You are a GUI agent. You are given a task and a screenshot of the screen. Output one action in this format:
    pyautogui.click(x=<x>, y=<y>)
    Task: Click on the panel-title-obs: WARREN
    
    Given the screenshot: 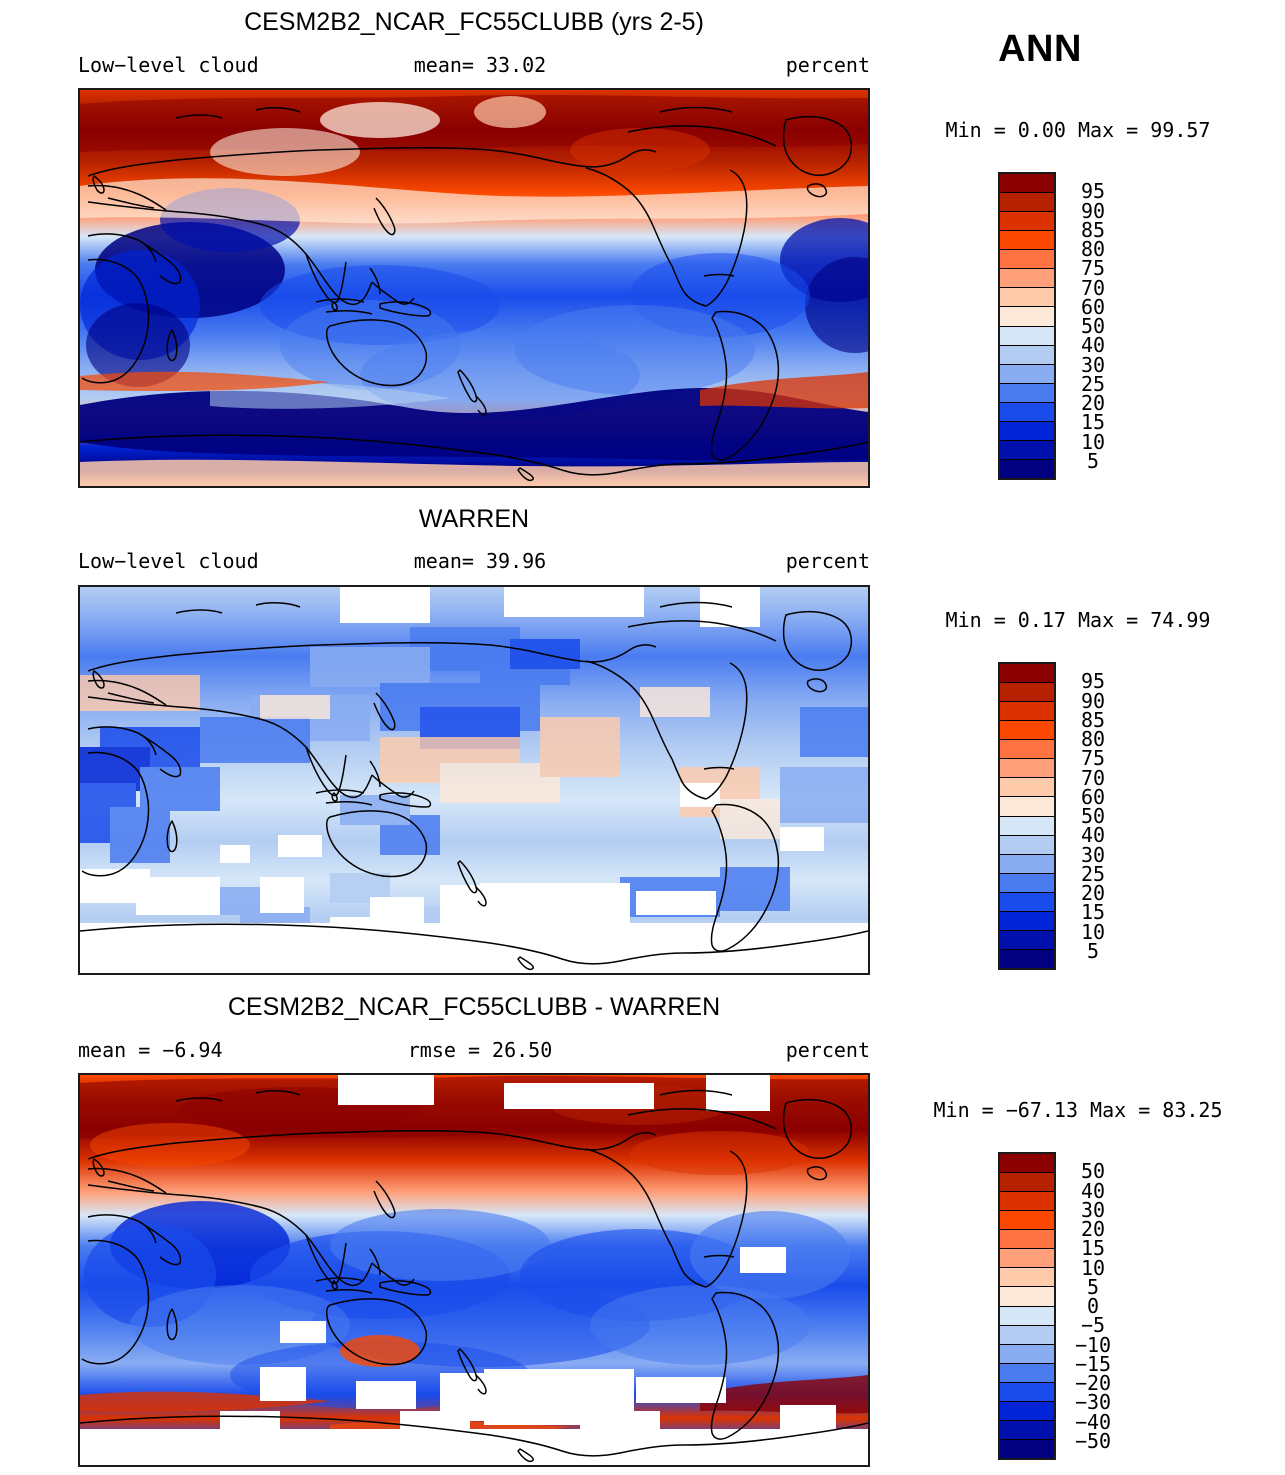 What is the action you would take?
    pyautogui.click(x=474, y=519)
    